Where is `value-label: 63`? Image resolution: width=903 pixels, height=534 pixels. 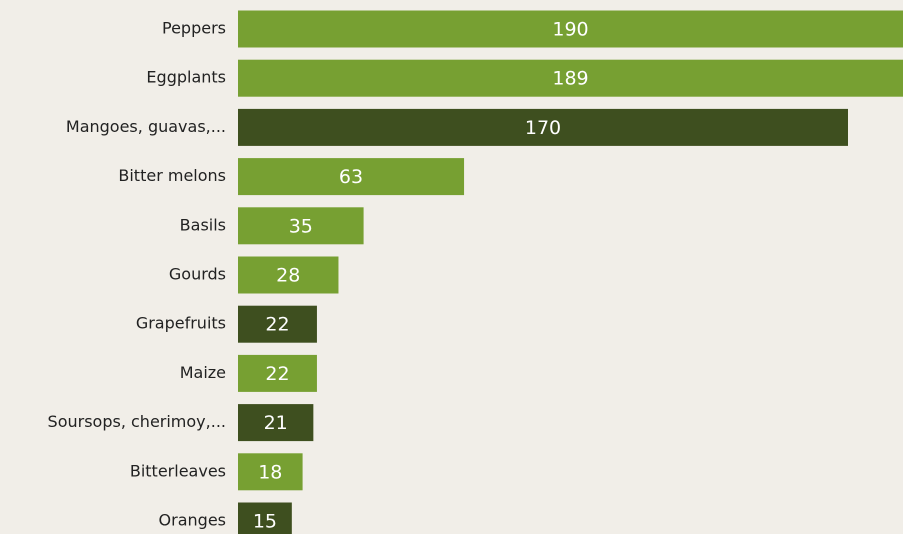 value-label: 63 is located at coordinates (351, 177).